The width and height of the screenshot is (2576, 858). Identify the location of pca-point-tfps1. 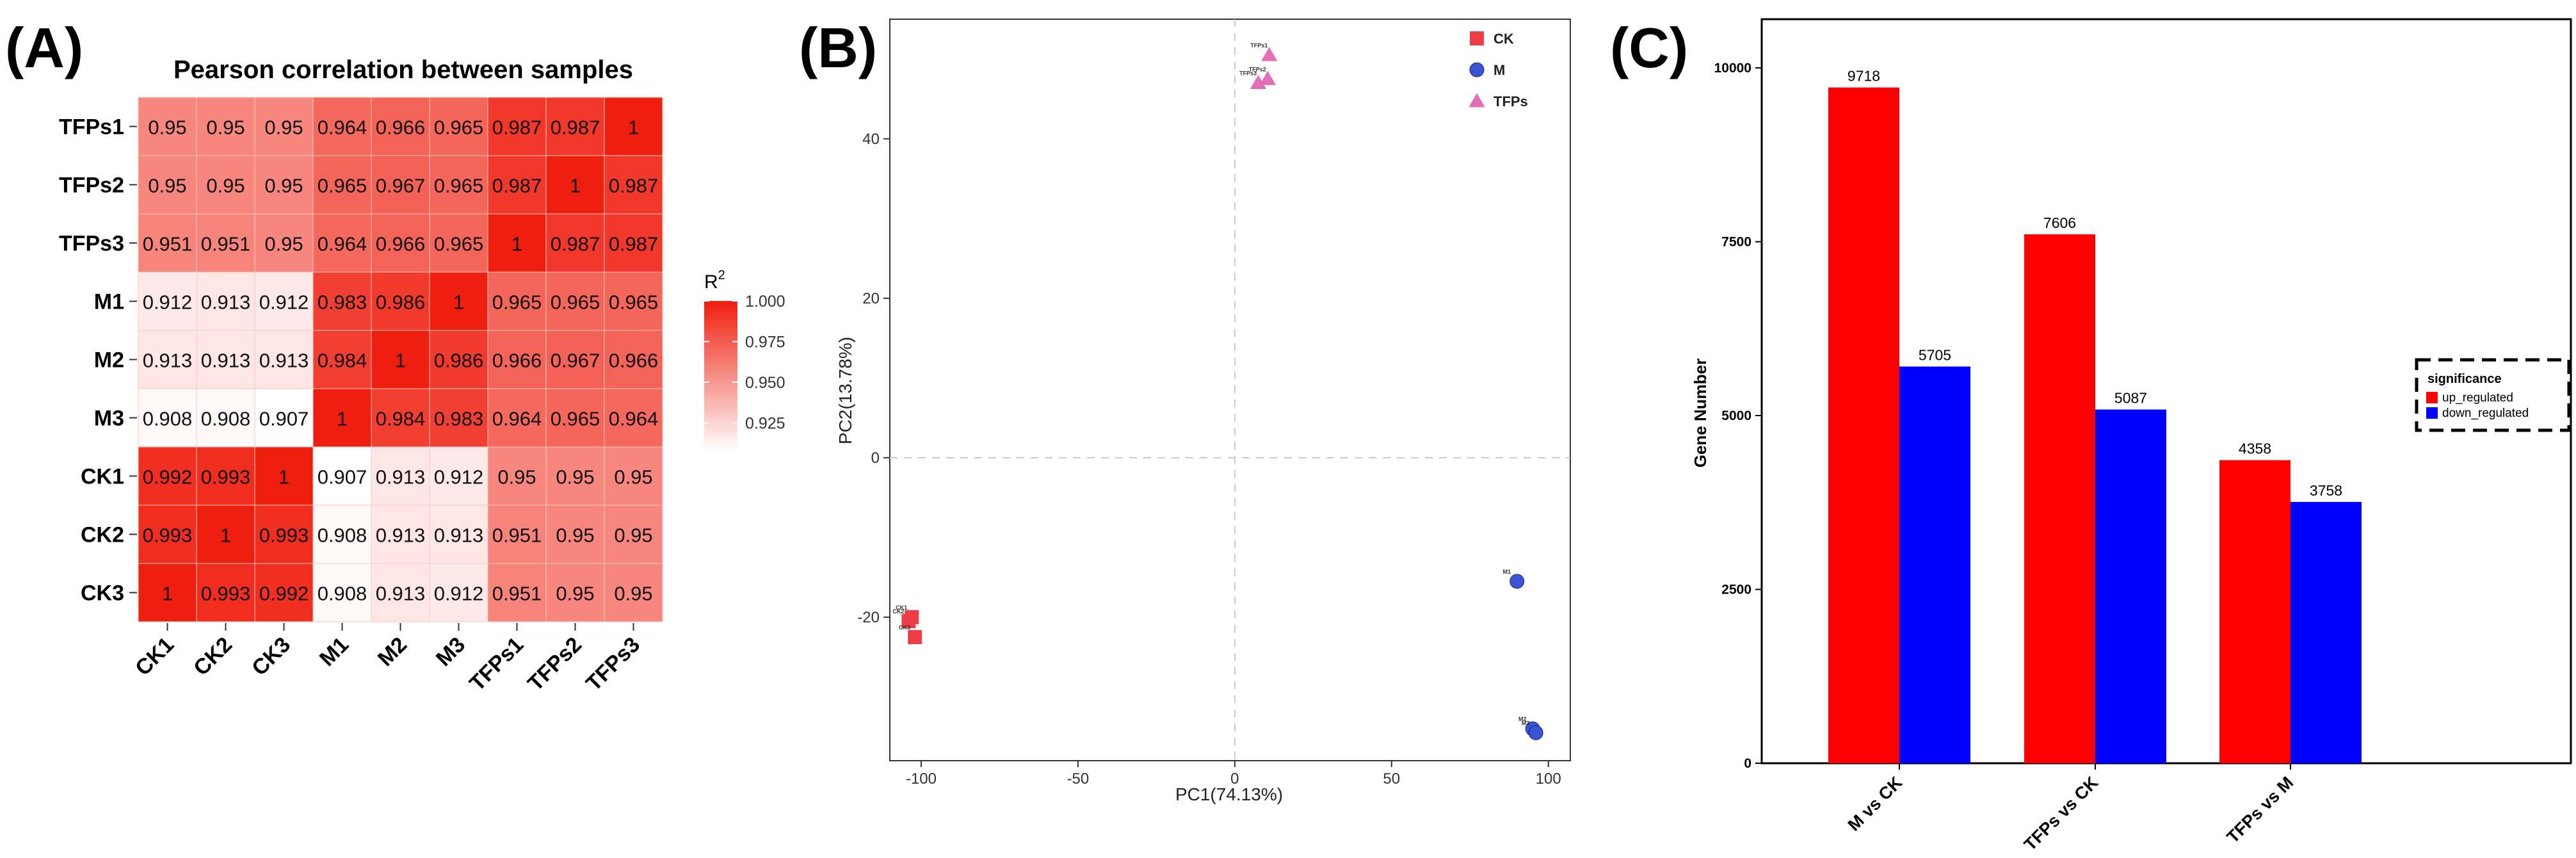
(1269, 54).